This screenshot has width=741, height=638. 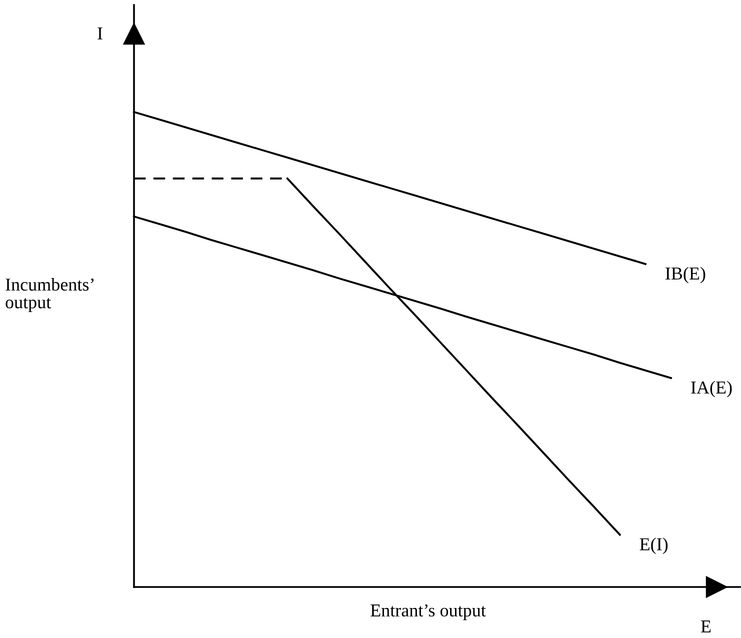 What do you see at coordinates (50, 295) in the screenshot?
I see `y-axis-title: Incumbents’ output` at bounding box center [50, 295].